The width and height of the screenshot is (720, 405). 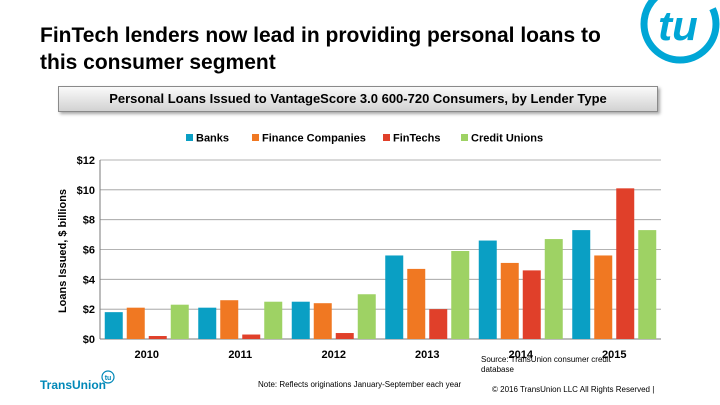 I want to click on legend-label: Finance Companies, so click(x=314, y=139).